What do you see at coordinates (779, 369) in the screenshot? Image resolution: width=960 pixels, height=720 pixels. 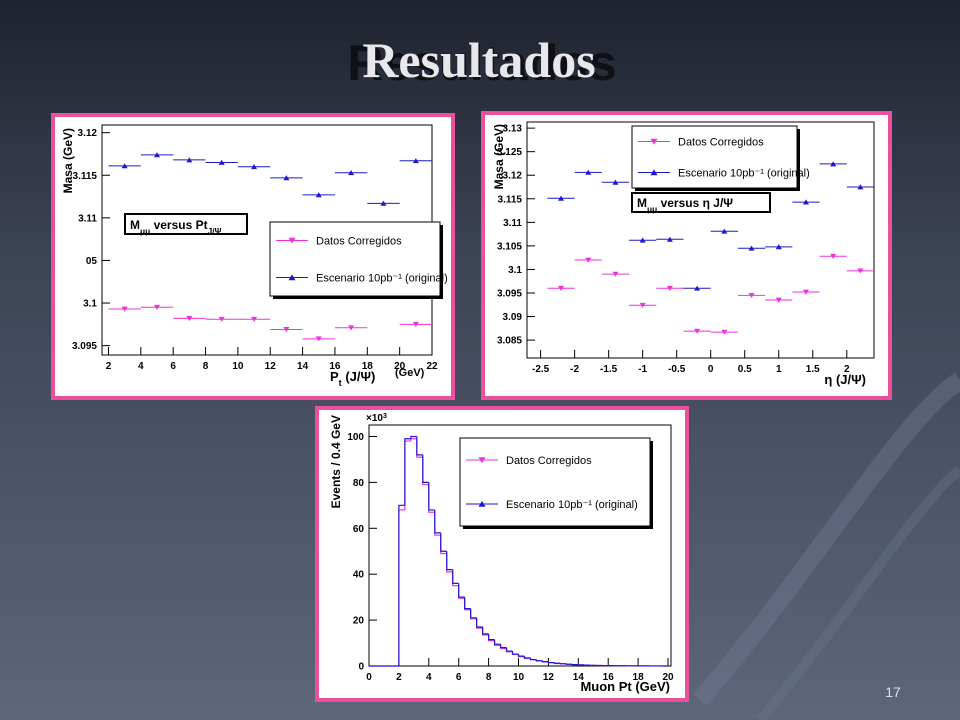 I see `x-tick-label: 1` at bounding box center [779, 369].